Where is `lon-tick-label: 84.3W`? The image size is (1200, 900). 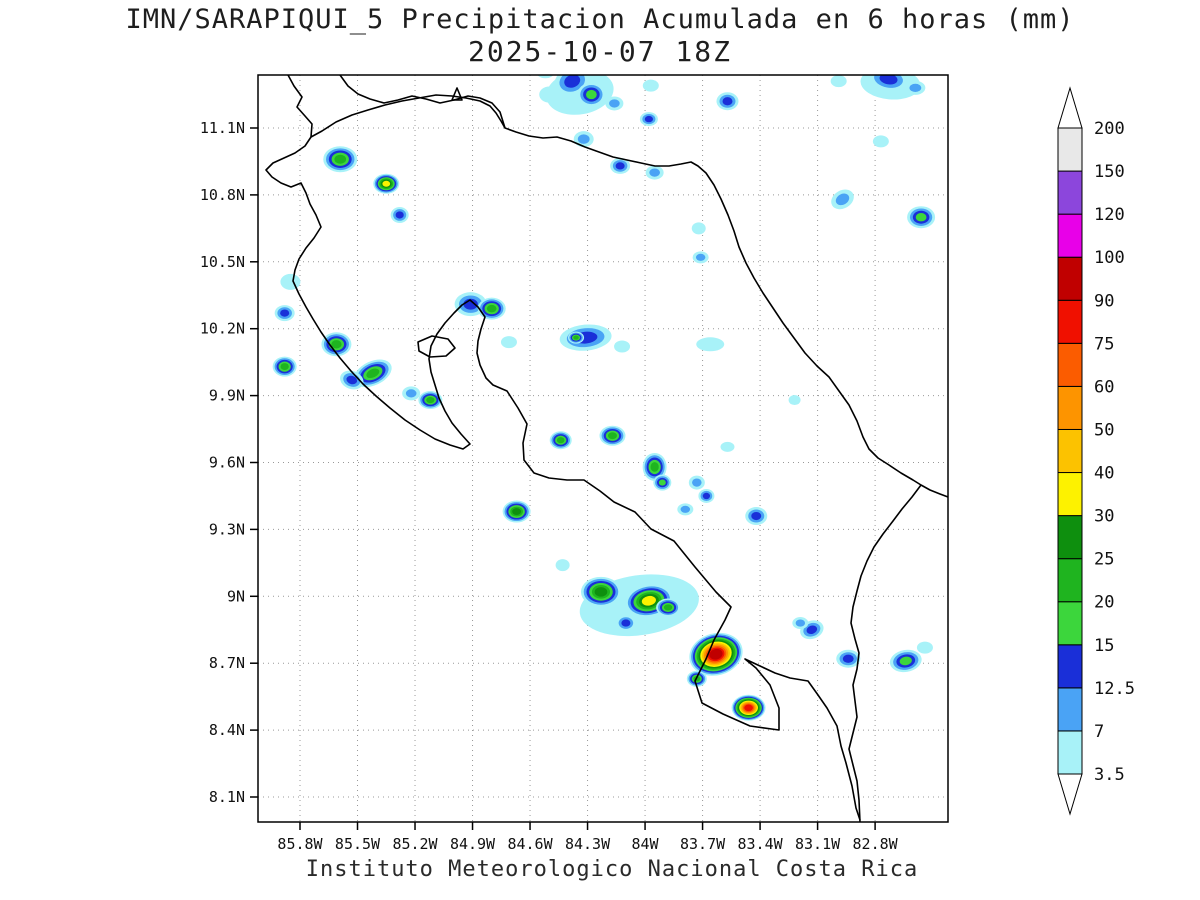
lon-tick-label: 84.3W is located at coordinates (588, 844).